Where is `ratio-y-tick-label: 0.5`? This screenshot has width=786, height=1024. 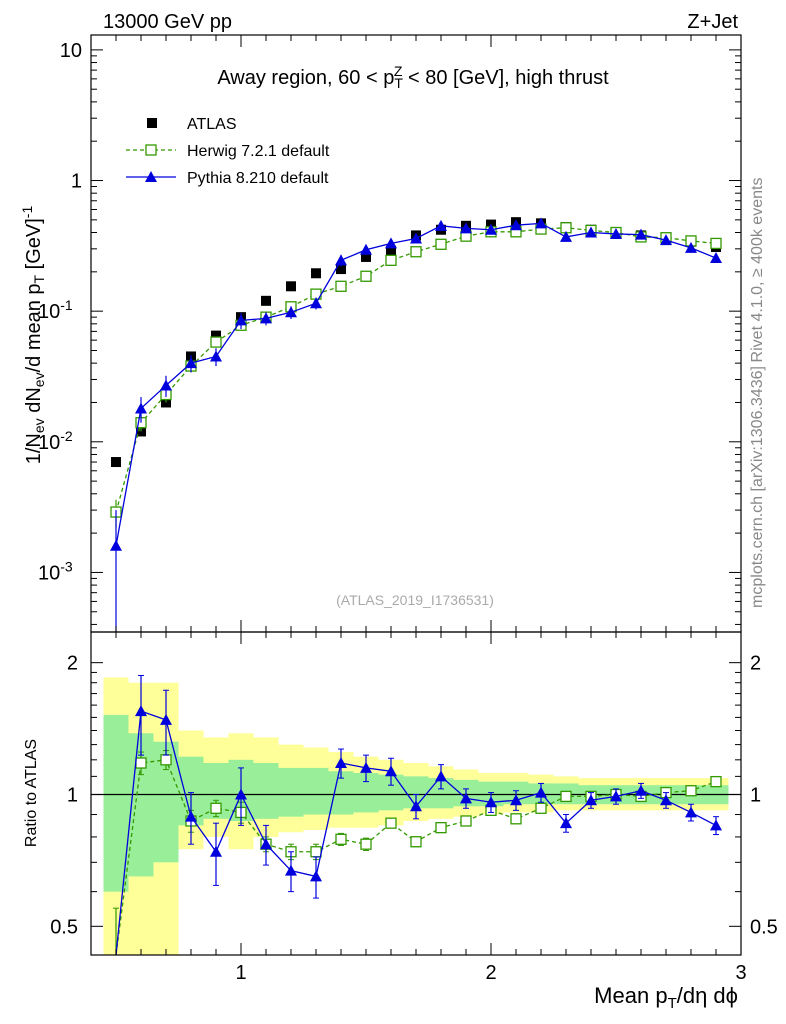
ratio-y-tick-label: 0.5 is located at coordinates (64, 927).